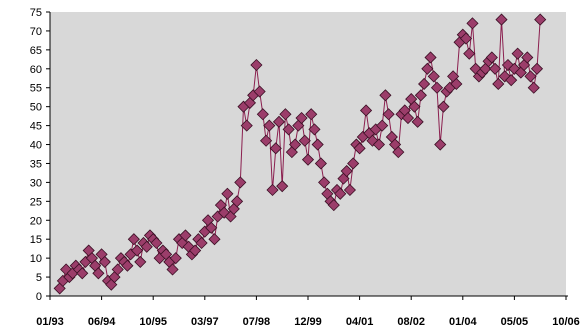 The width and height of the screenshot is (587, 333). Describe the element at coordinates (36, 240) in the screenshot. I see `y-tick-label: 15` at that location.